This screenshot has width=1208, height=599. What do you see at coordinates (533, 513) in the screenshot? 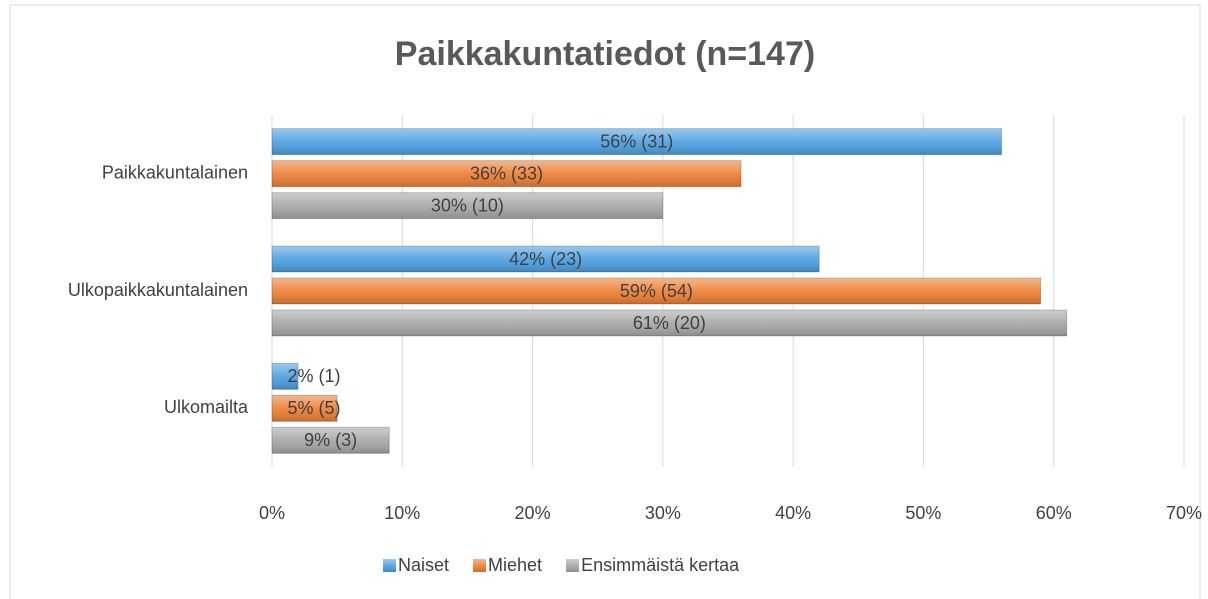
I see `x-tick-label: 20%` at bounding box center [533, 513].